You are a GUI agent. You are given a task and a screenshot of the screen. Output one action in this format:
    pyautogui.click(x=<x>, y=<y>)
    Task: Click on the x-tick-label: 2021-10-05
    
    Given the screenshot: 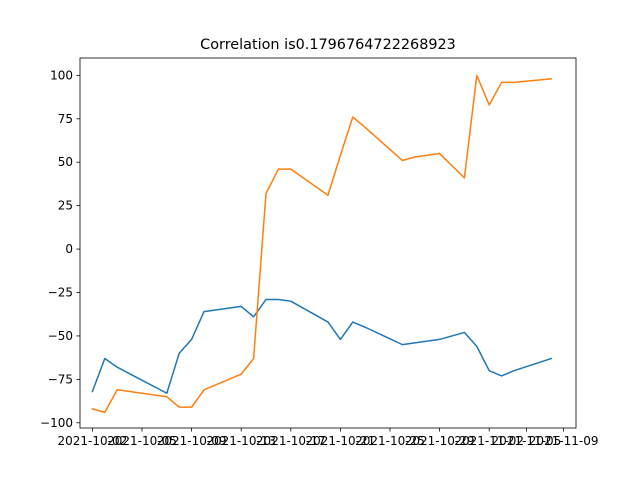 What is the action you would take?
    pyautogui.click(x=142, y=441)
    